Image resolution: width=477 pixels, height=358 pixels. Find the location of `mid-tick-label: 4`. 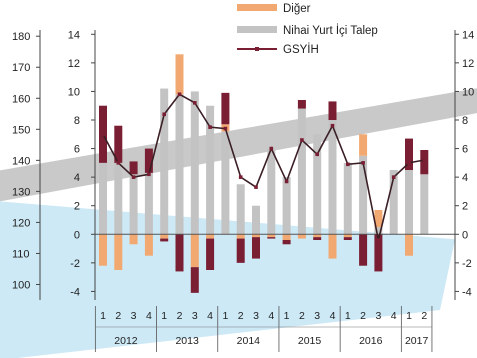

mid-tick-label: 4 is located at coordinates (77, 178).